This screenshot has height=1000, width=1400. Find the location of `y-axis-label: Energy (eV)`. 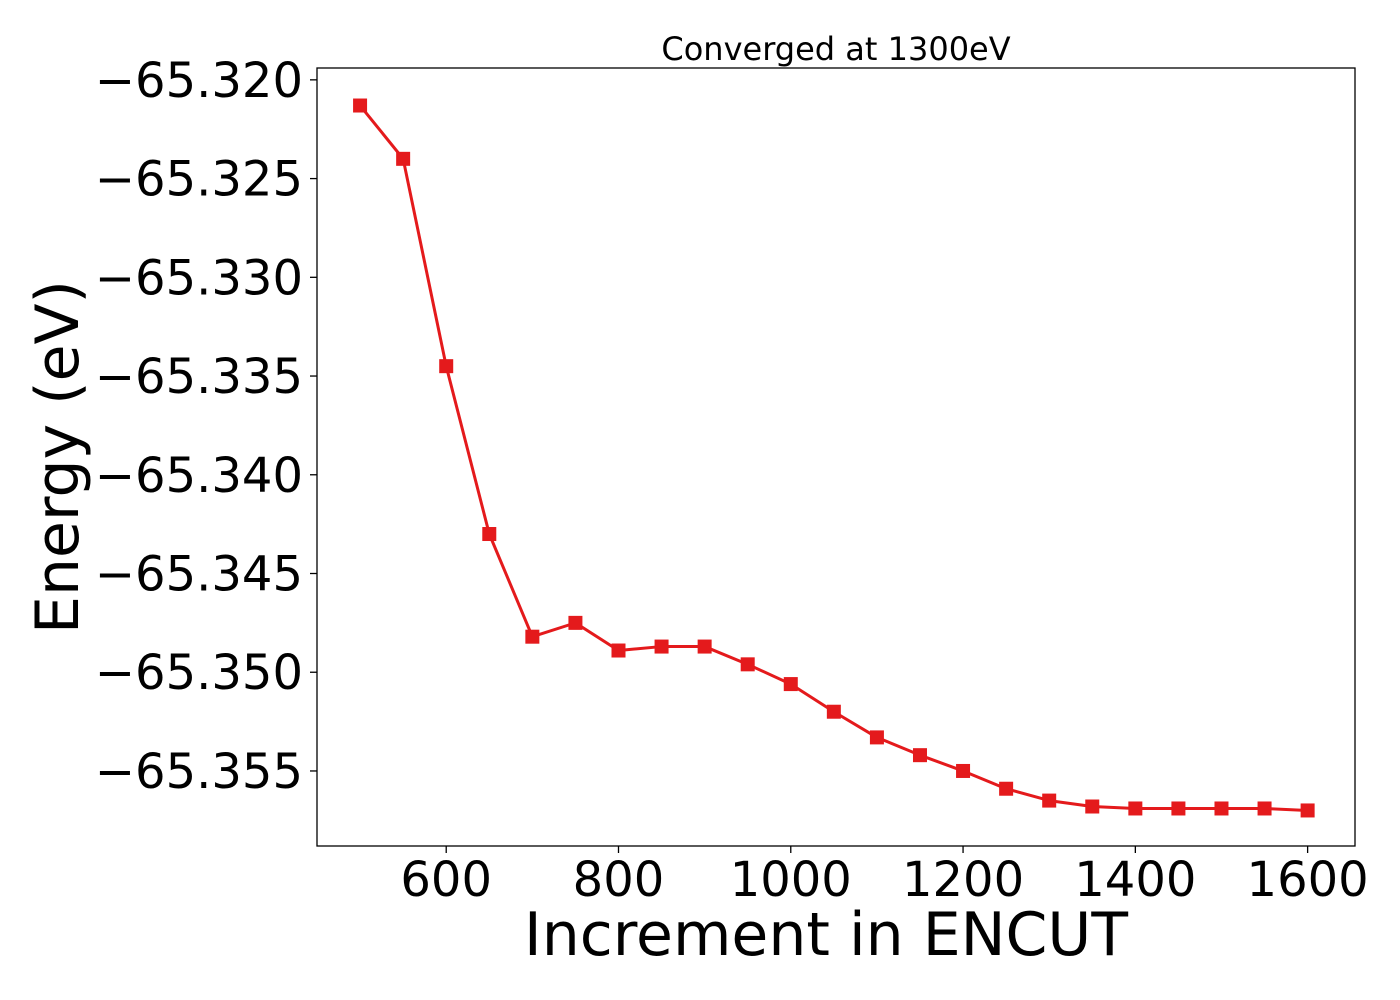

y-axis-label: Energy (eV) is located at coordinates (58, 457).